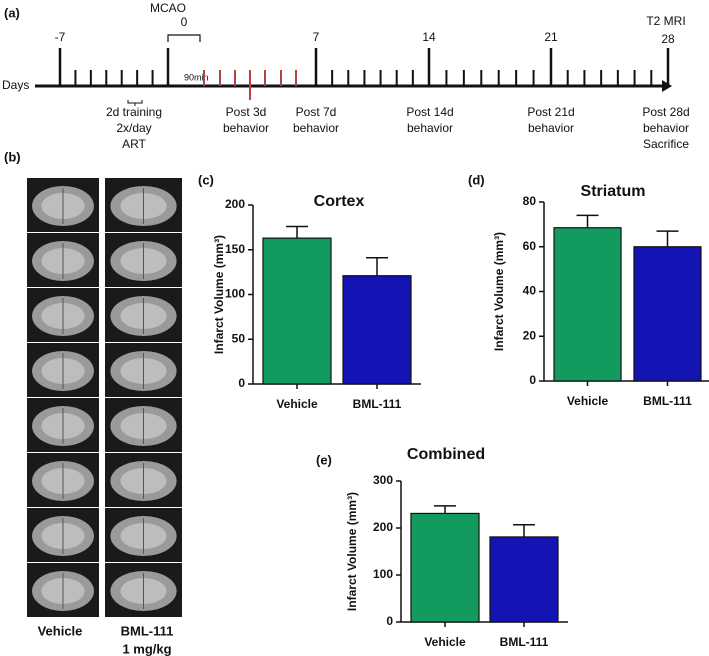 This screenshot has height=656, width=709. I want to click on timeline-event: 2d training, so click(134, 112).